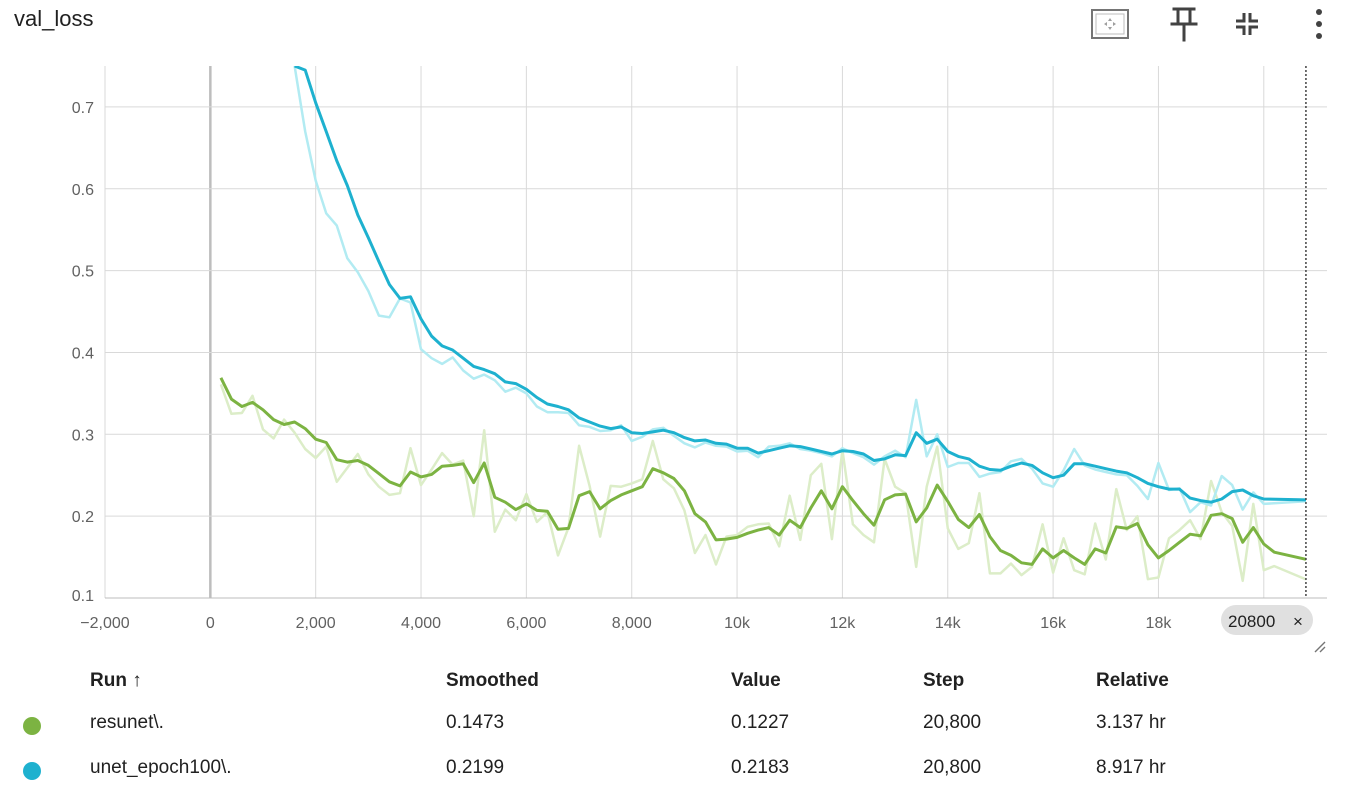  I want to click on x-tick-label: 16k, so click(1053, 623).